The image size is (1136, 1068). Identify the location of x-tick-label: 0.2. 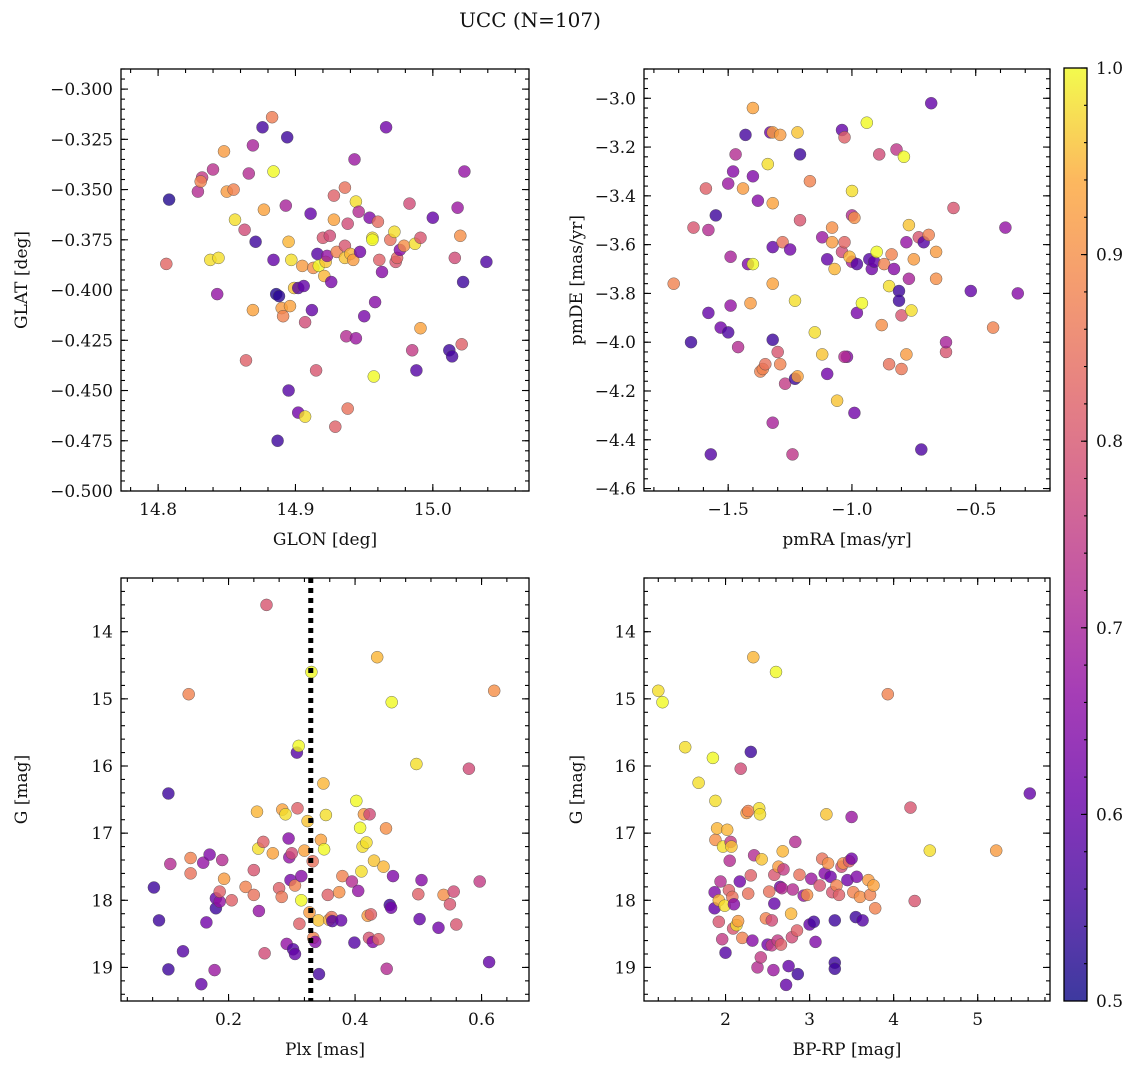
(228, 1020).